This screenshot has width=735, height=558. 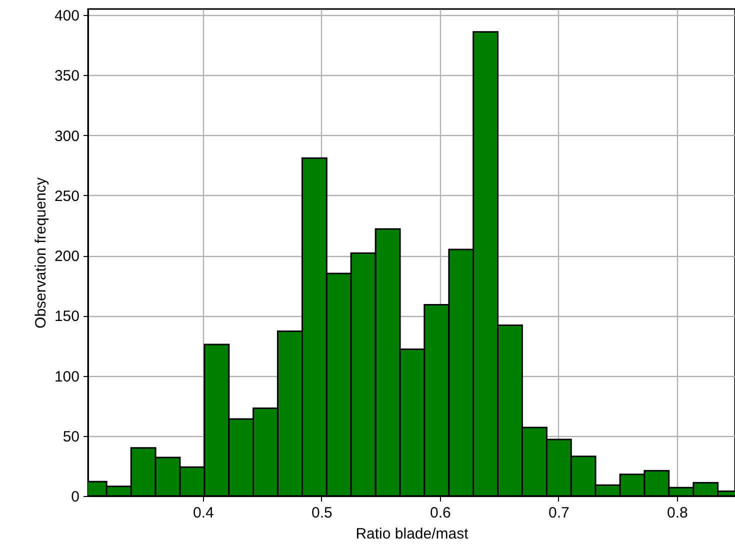 What do you see at coordinates (67, 76) in the screenshot?
I see `y-tick-label: 350` at bounding box center [67, 76].